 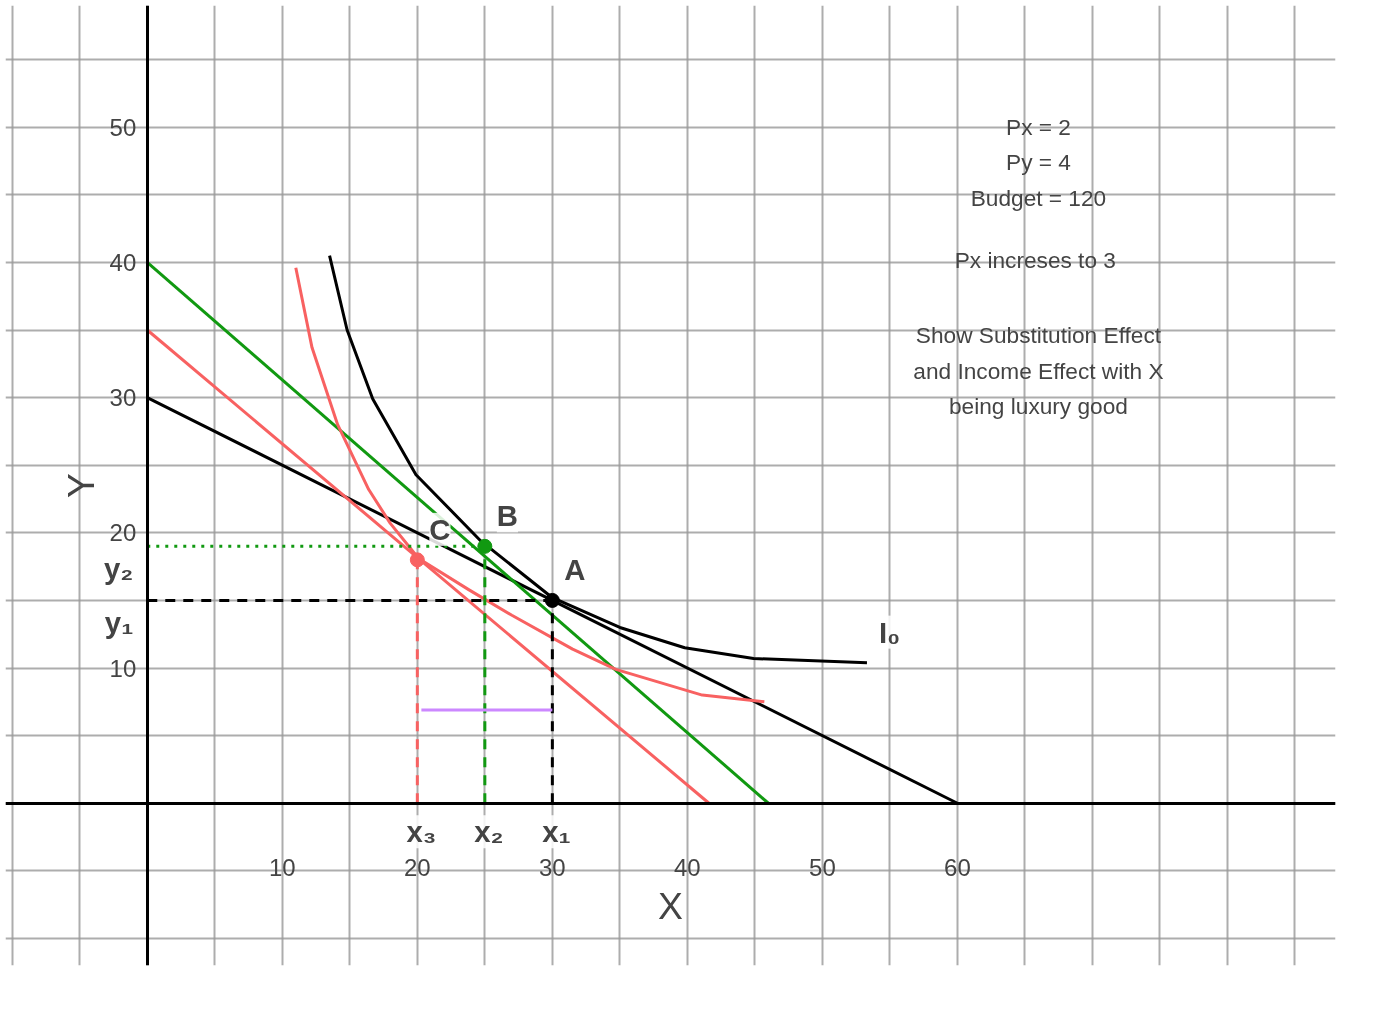 What do you see at coordinates (1038, 405) in the screenshot?
I see `annotation: being luxury good` at bounding box center [1038, 405].